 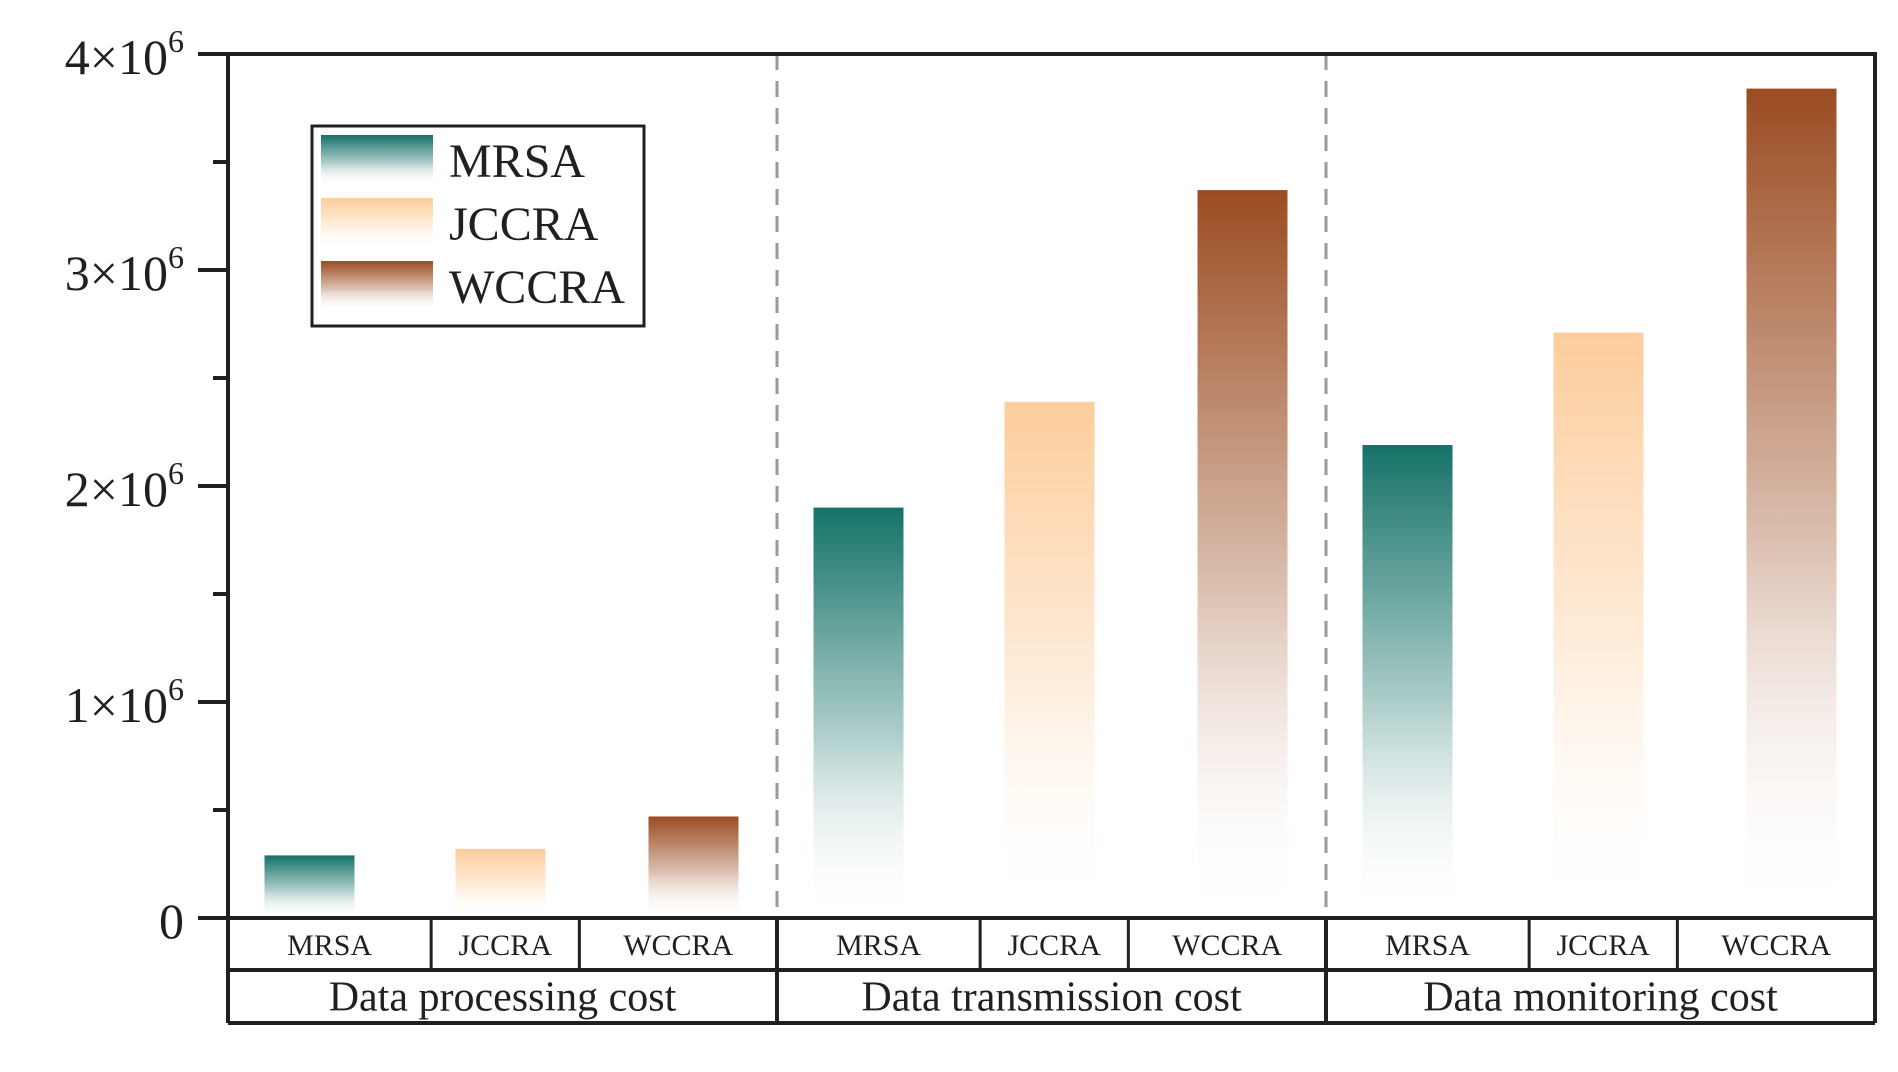 I want to click on group-label-2: Data transmission cost, so click(x=1051, y=998).